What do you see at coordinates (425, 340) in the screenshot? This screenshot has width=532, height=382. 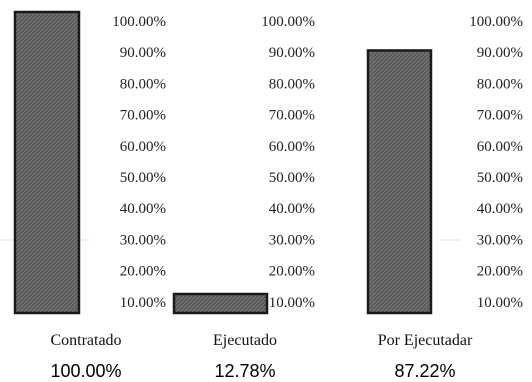 I see `category-label: Por Ejecutadar` at bounding box center [425, 340].